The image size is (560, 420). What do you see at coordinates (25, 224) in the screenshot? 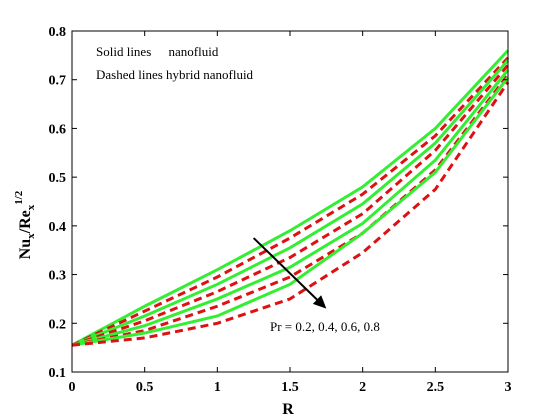
I see `y-axis-label: Nux/Rex1/2` at bounding box center [25, 224].